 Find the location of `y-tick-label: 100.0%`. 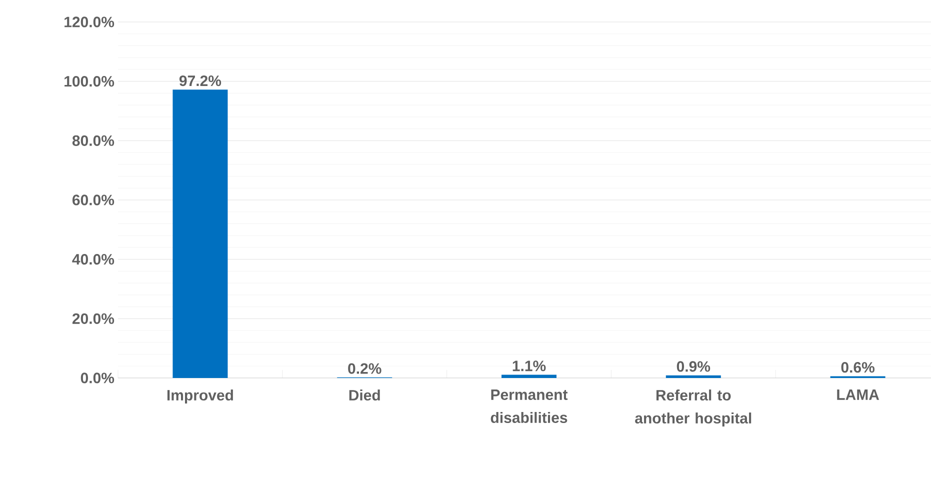

y-tick-label: 100.0% is located at coordinates (89, 81).